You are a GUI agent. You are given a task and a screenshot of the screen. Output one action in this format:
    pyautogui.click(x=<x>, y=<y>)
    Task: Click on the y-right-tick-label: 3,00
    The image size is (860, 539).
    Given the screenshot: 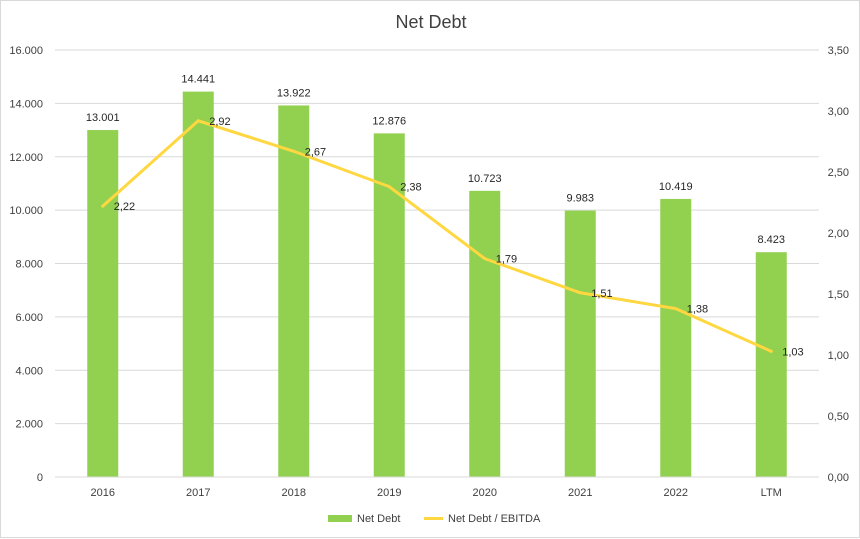 What is the action you would take?
    pyautogui.click(x=838, y=112)
    